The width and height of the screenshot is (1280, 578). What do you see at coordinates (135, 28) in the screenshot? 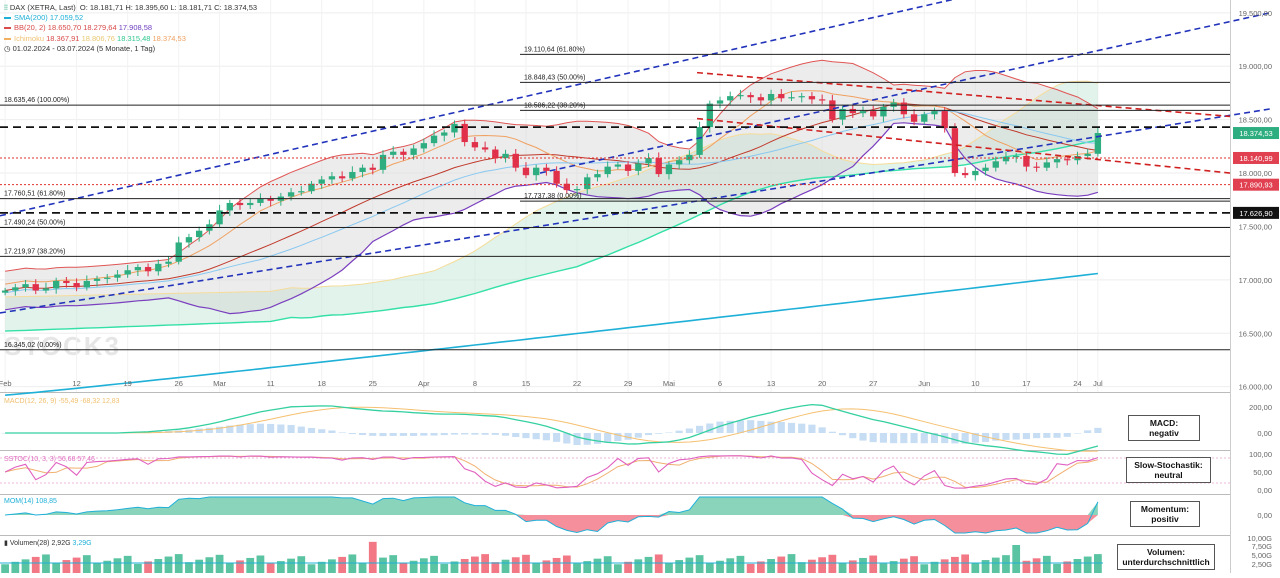
I see `legend-bb-lower: 17.908,58` at bounding box center [135, 28].